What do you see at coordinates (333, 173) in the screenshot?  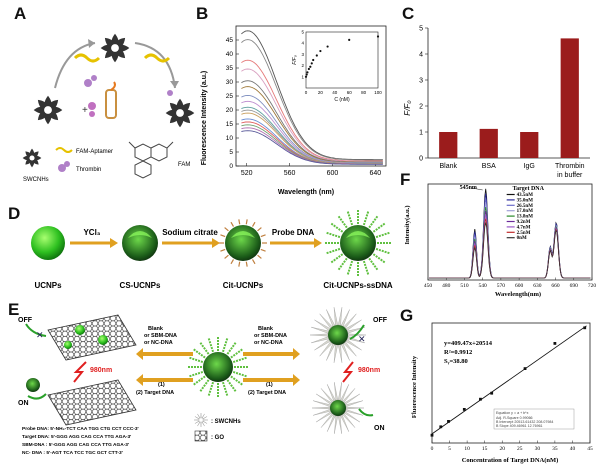 I see `b-x-tick-label: 600` at bounding box center [333, 173].